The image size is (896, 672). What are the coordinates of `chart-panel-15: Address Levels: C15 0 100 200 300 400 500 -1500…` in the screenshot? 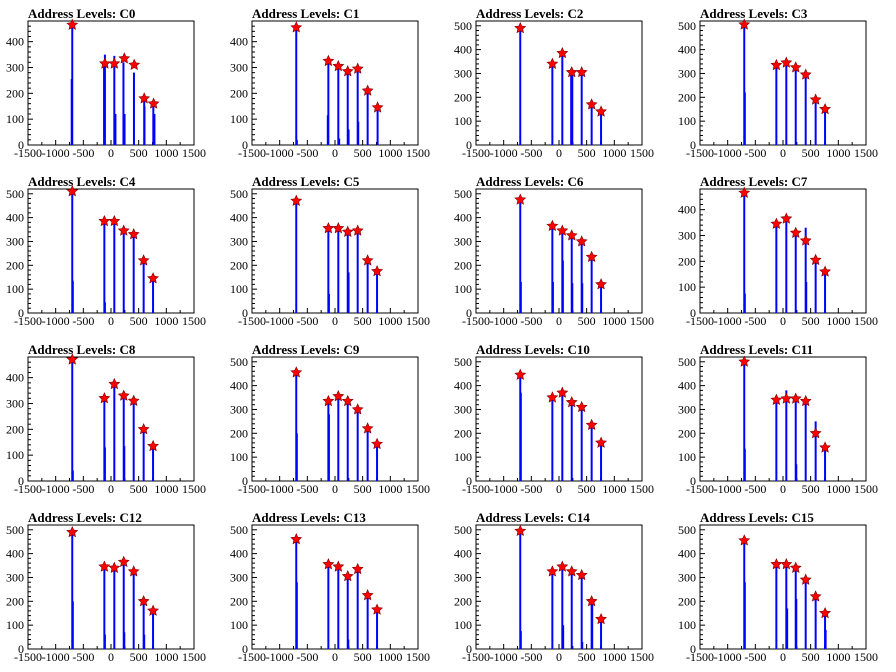 It's located at (778, 587).